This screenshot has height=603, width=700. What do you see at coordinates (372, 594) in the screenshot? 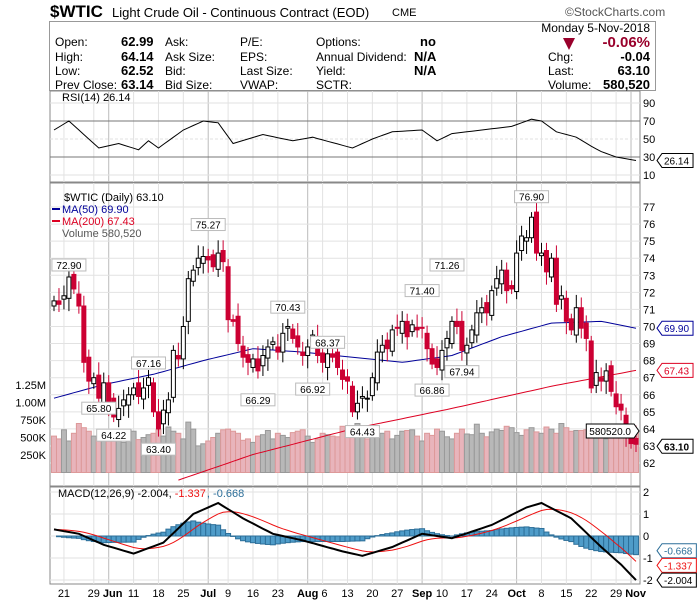
I see `x-tick-label: 20` at bounding box center [372, 594].